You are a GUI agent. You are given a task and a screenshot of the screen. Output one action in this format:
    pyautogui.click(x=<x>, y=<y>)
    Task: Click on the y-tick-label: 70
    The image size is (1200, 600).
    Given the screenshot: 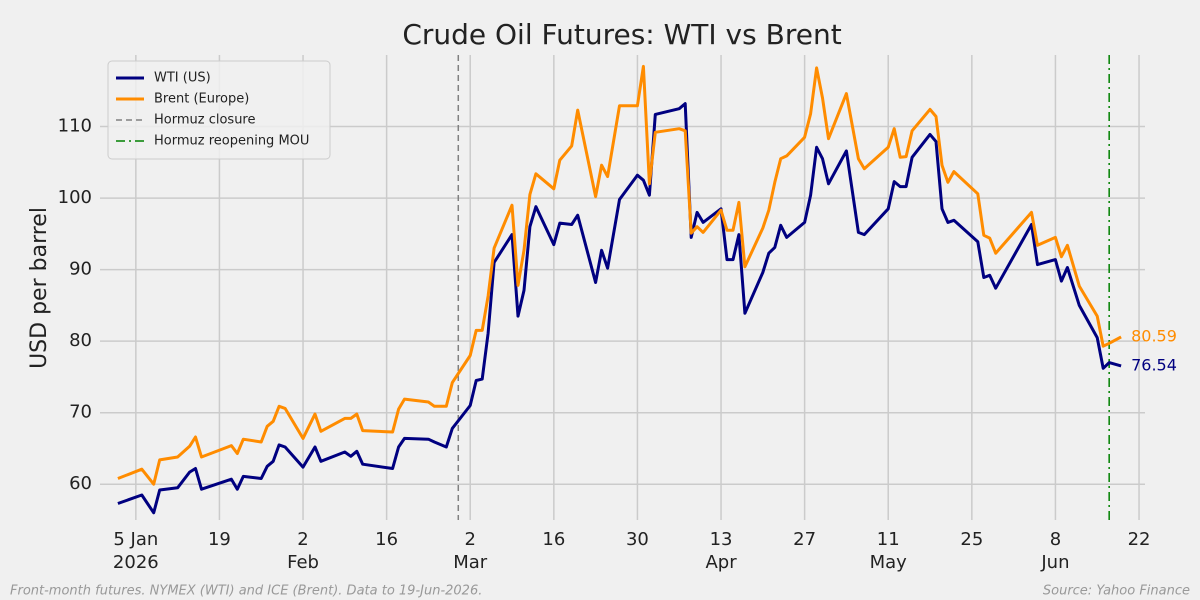 What is the action you would take?
    pyautogui.click(x=80, y=412)
    